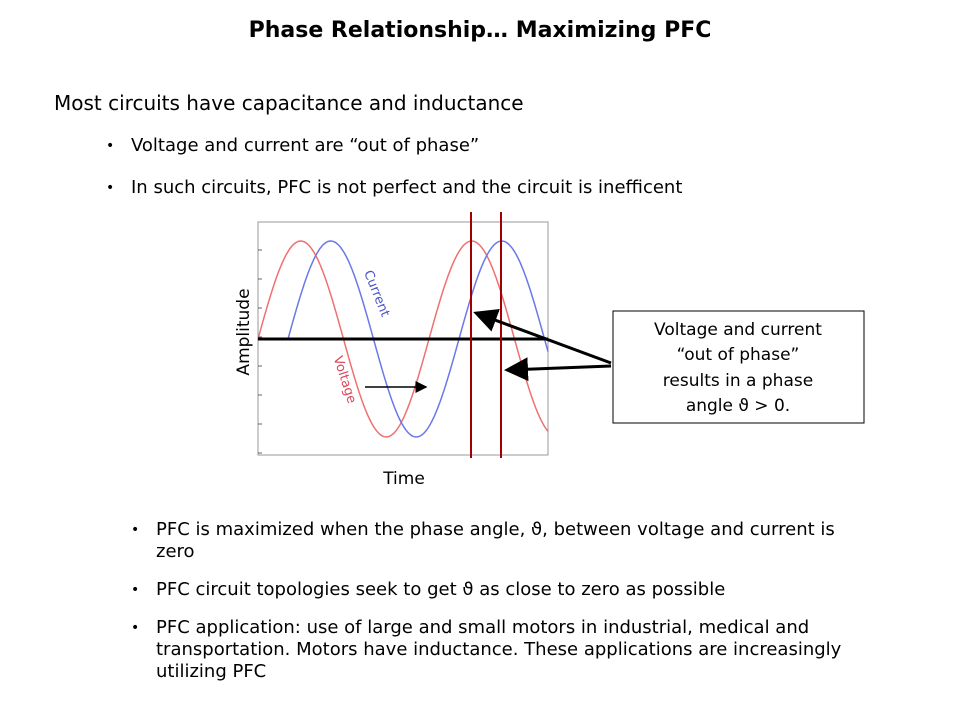  What do you see at coordinates (738, 367) in the screenshot?
I see `callout-box` at bounding box center [738, 367].